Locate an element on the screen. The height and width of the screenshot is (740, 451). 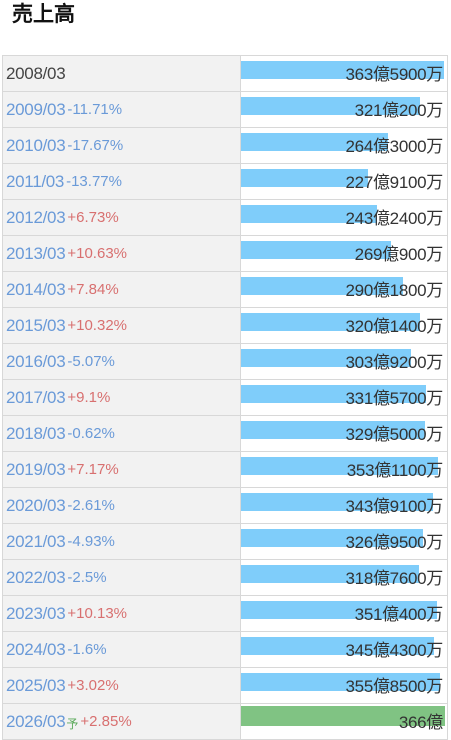
year-label: 2015/03 is located at coordinates (36, 325).